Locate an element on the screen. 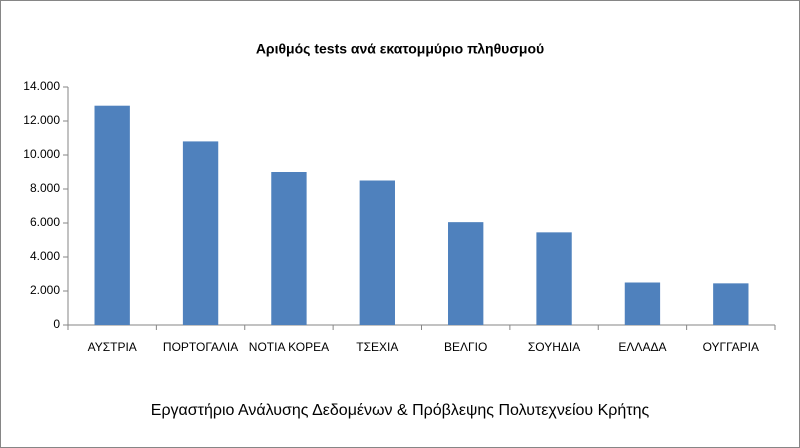  x-tick-label: ΤΣΕΧΙΑ is located at coordinates (377, 347).